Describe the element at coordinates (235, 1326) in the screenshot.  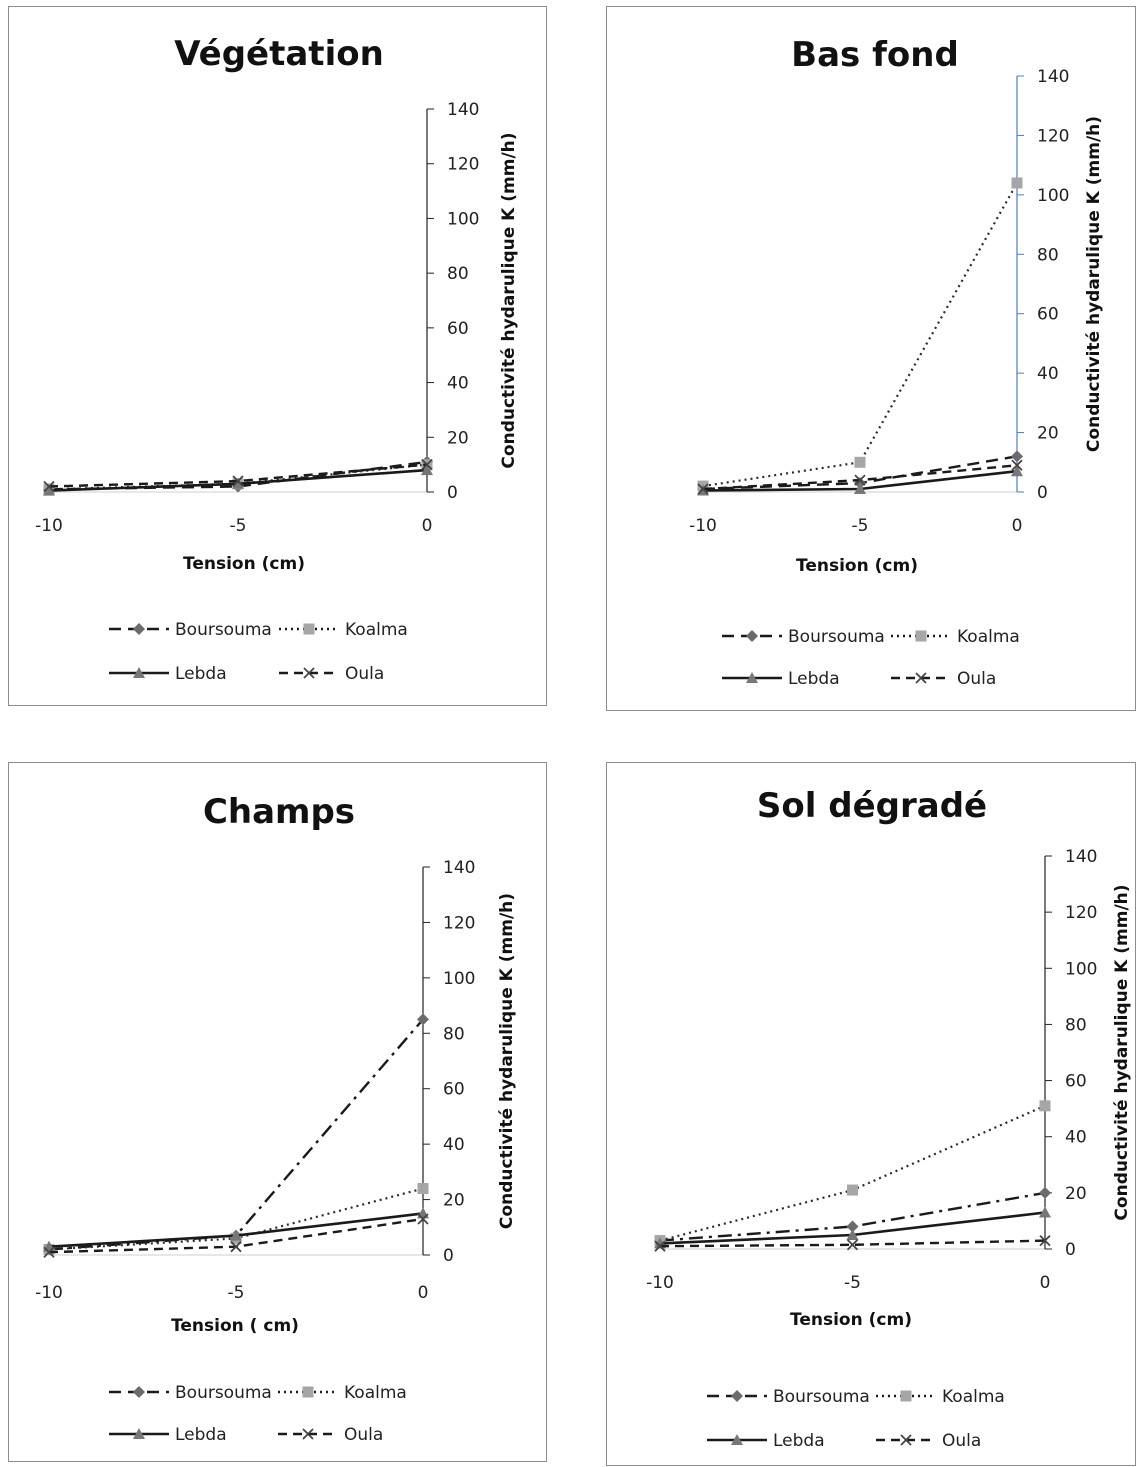
I see `x-axis-label: Tension ( cm)` at that location.